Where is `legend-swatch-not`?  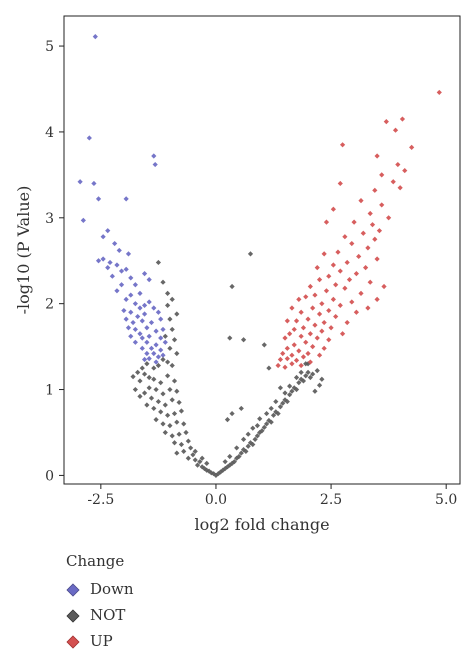 legend-swatch-not is located at coordinates (73, 616).